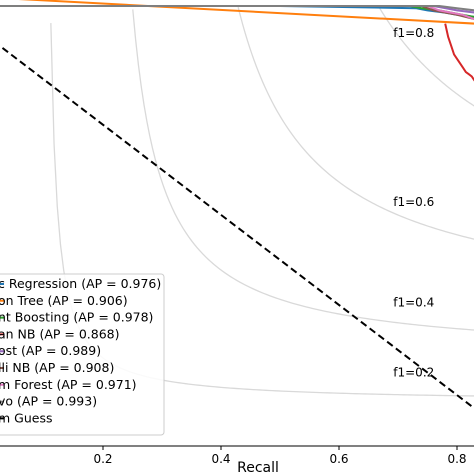 The height and width of the screenshot is (474, 474). What do you see at coordinates (220, 459) in the screenshot?
I see `x-tick-label: 0.4` at bounding box center [220, 459].